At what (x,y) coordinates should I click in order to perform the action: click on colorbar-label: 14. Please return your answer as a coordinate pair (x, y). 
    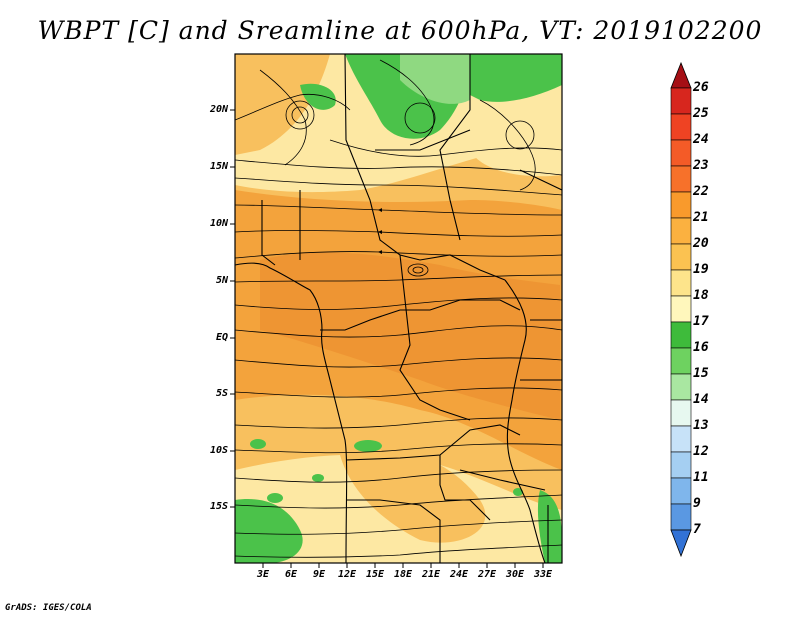
    Looking at the image, I should click on (701, 399).